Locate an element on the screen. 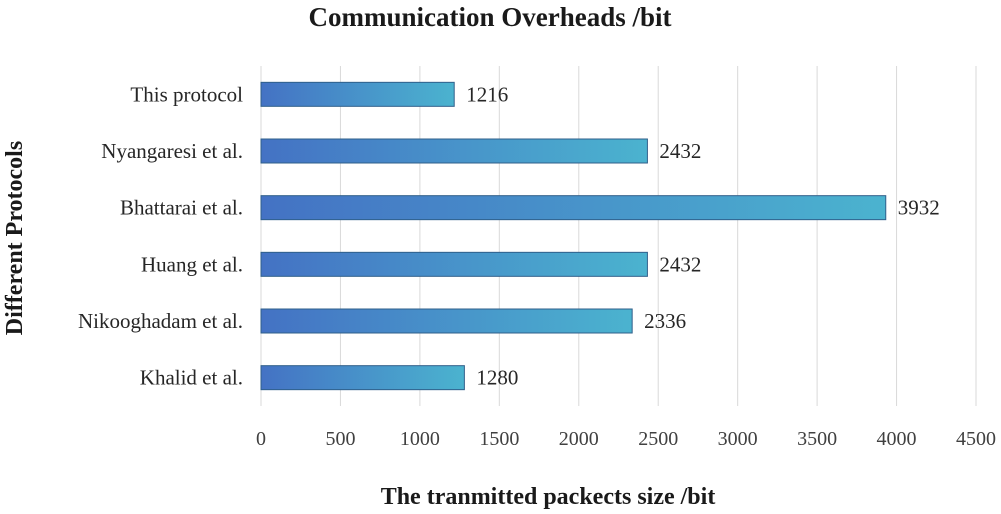  x-tick-label-500: 500 is located at coordinates (340, 439).